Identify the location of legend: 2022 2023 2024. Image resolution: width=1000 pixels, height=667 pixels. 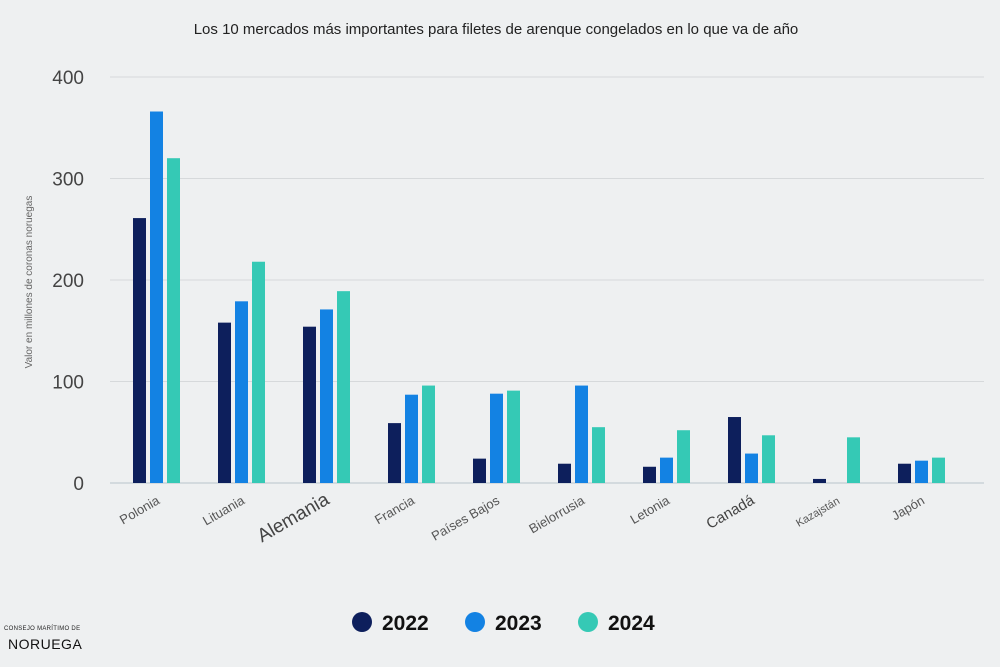
(503, 623).